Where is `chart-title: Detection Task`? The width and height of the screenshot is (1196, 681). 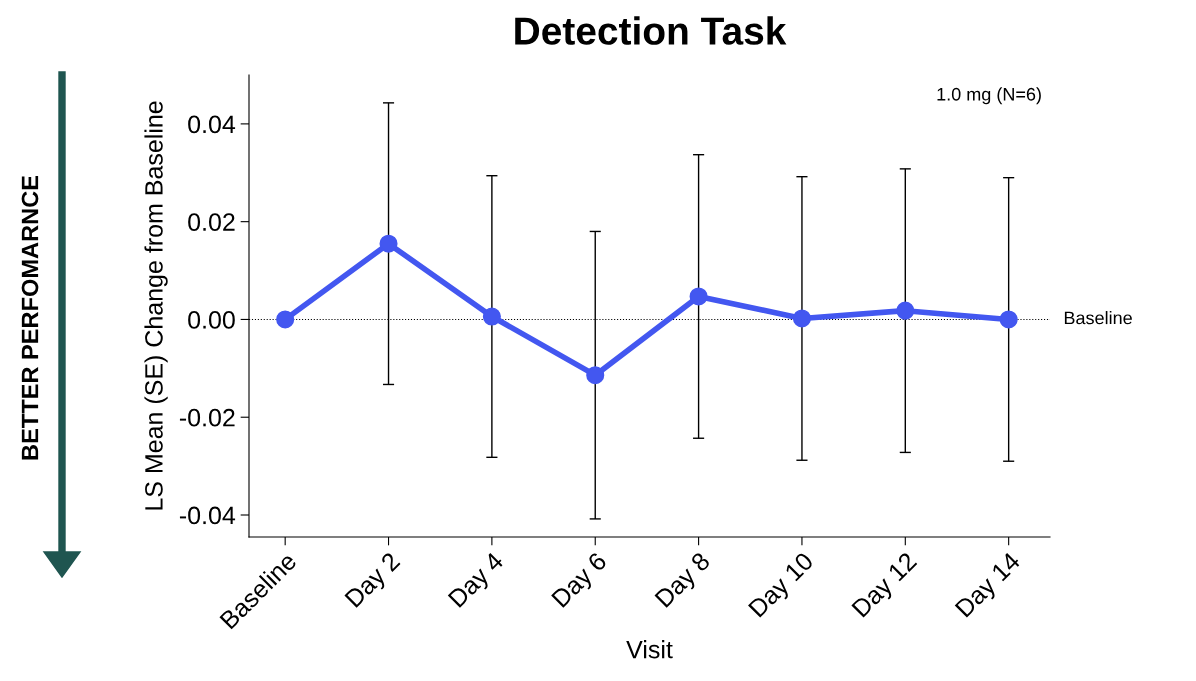
chart-title: Detection Task is located at coordinates (651, 30).